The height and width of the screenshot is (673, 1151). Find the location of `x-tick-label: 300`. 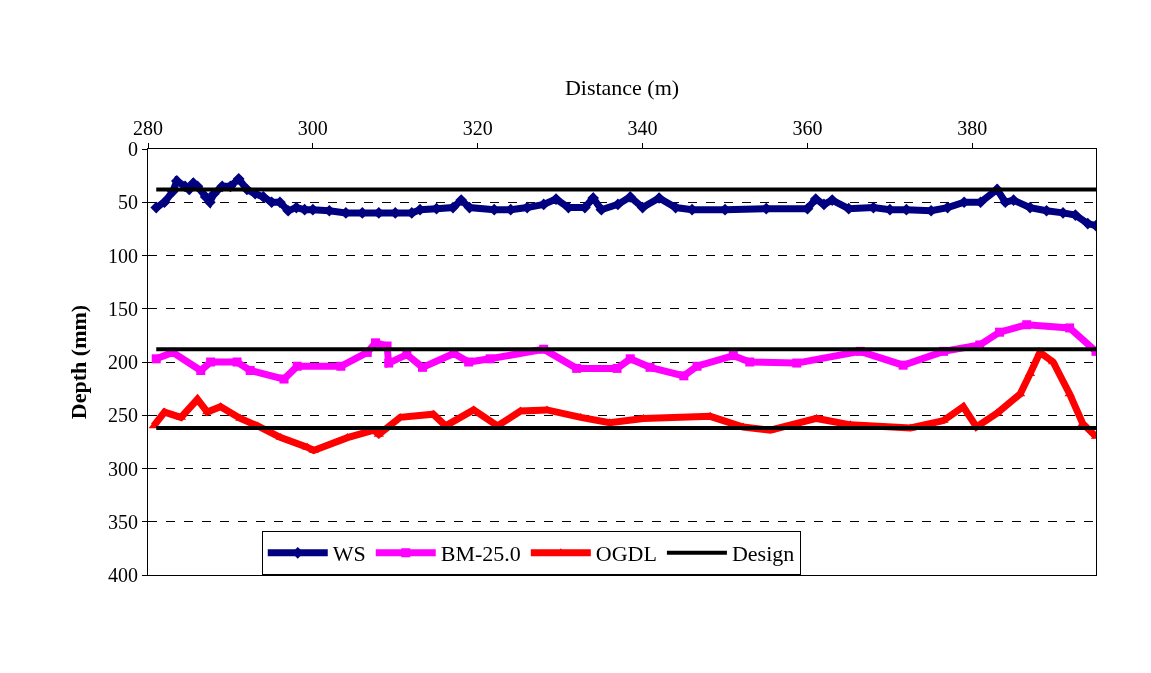

x-tick-label: 300 is located at coordinates (312, 128).